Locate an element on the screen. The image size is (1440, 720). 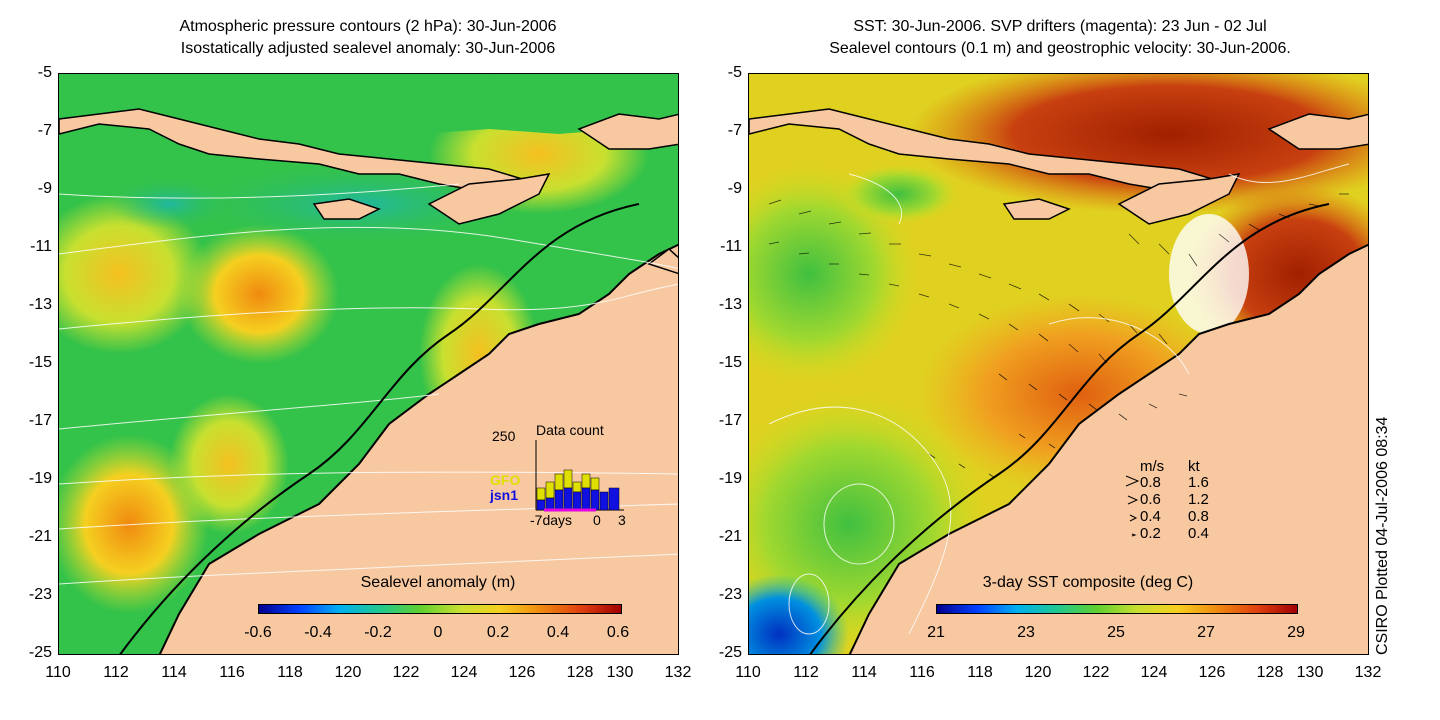
right-x-tick: 112 is located at coordinates (806, 672).